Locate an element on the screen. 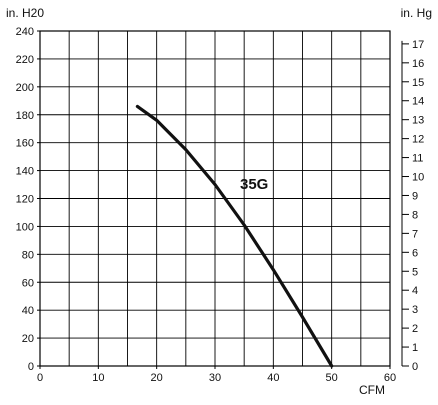 The height and width of the screenshot is (405, 438). y-right-tick-label: 11 is located at coordinates (417, 159).